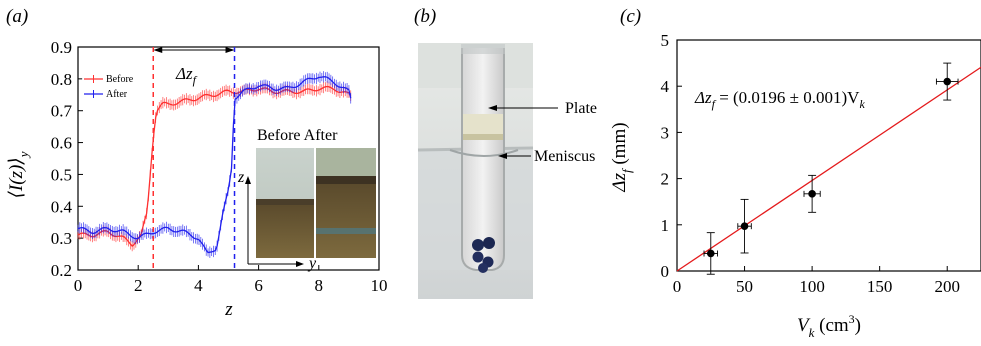  Describe the element at coordinates (62, 206) in the screenshot. I see `y-tick-label: 0.4` at that location.